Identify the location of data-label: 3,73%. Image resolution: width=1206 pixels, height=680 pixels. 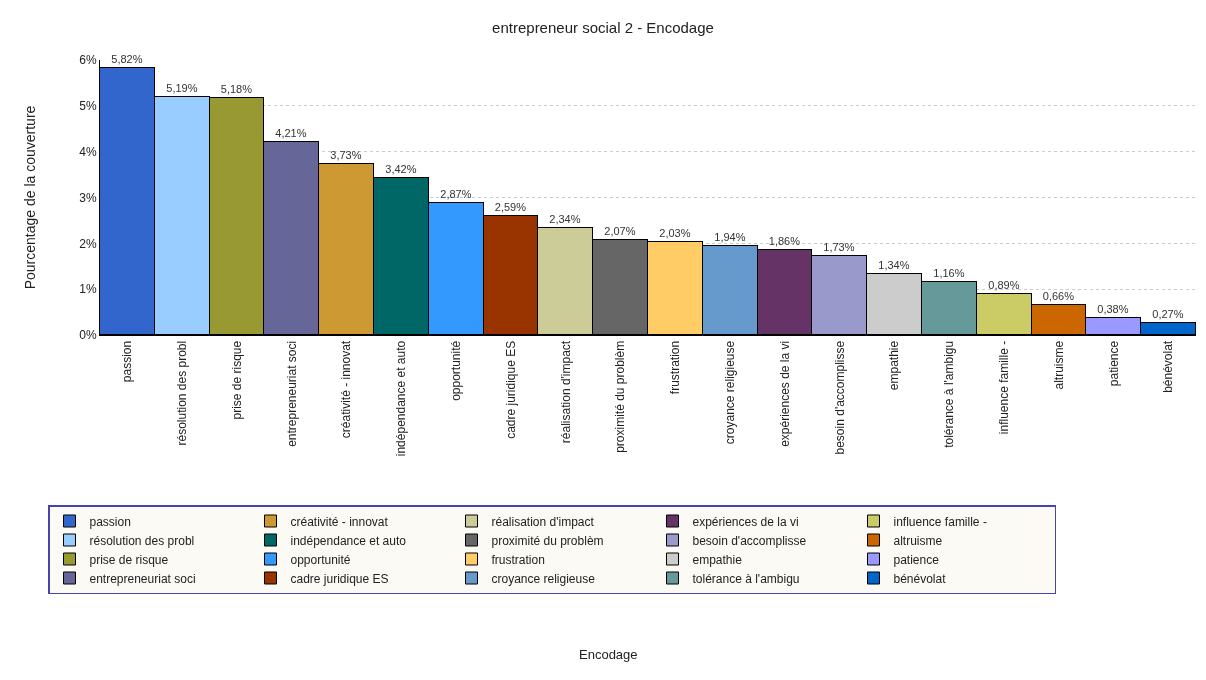
(346, 154).